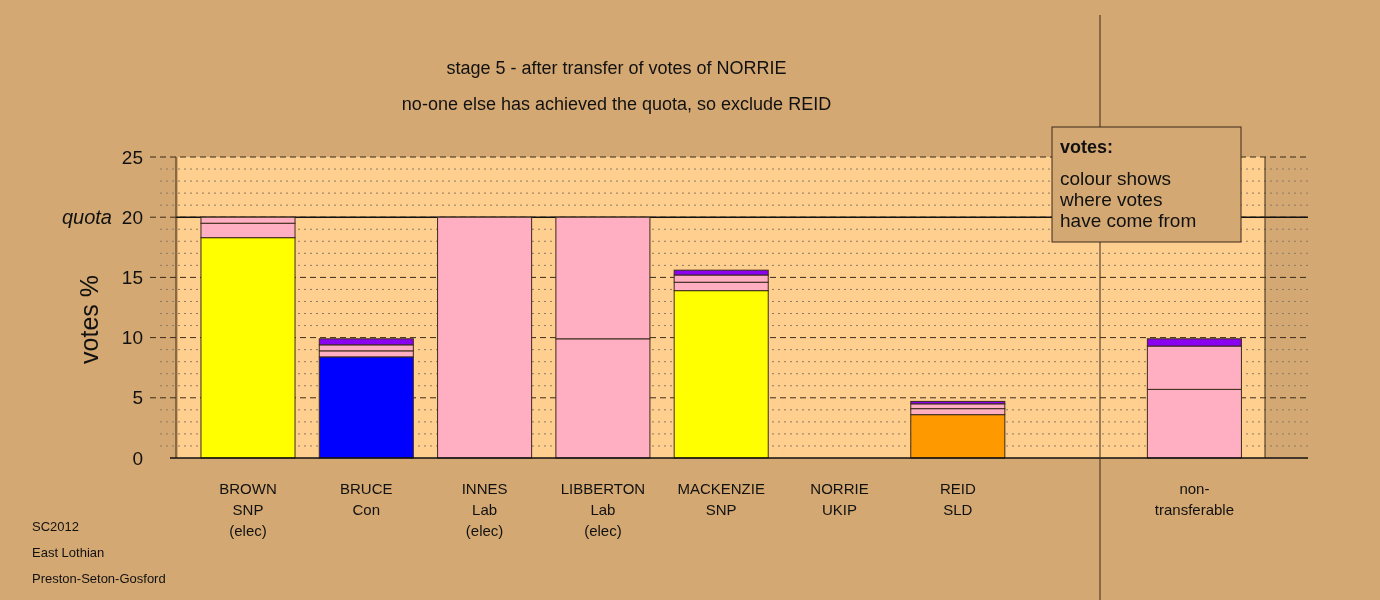 Image resolution: width=1380 pixels, height=600 pixels. What do you see at coordinates (1194, 499) in the screenshot?
I see `x-tick-label: non- transferable` at bounding box center [1194, 499].